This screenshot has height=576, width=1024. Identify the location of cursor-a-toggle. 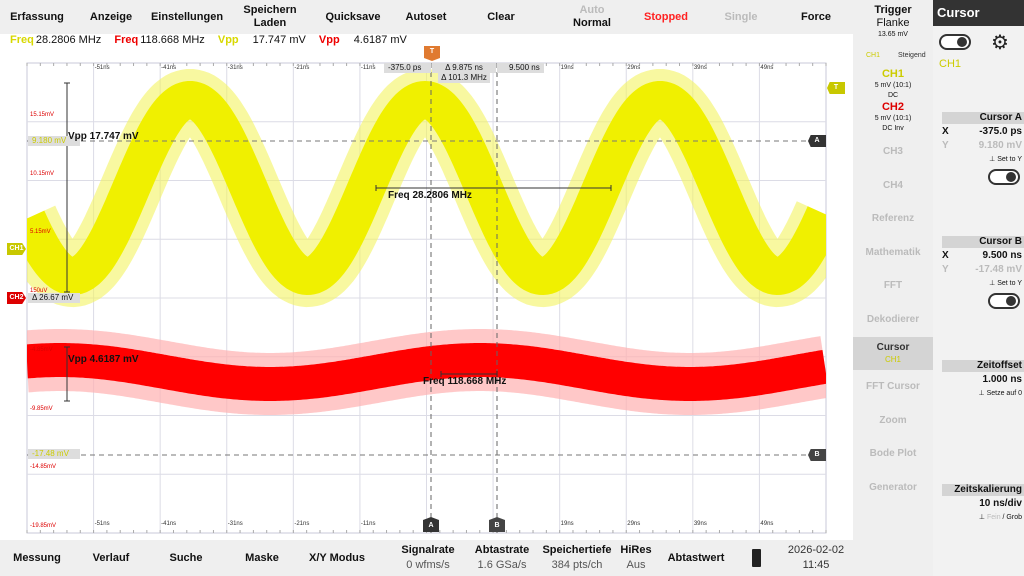
(1004, 177).